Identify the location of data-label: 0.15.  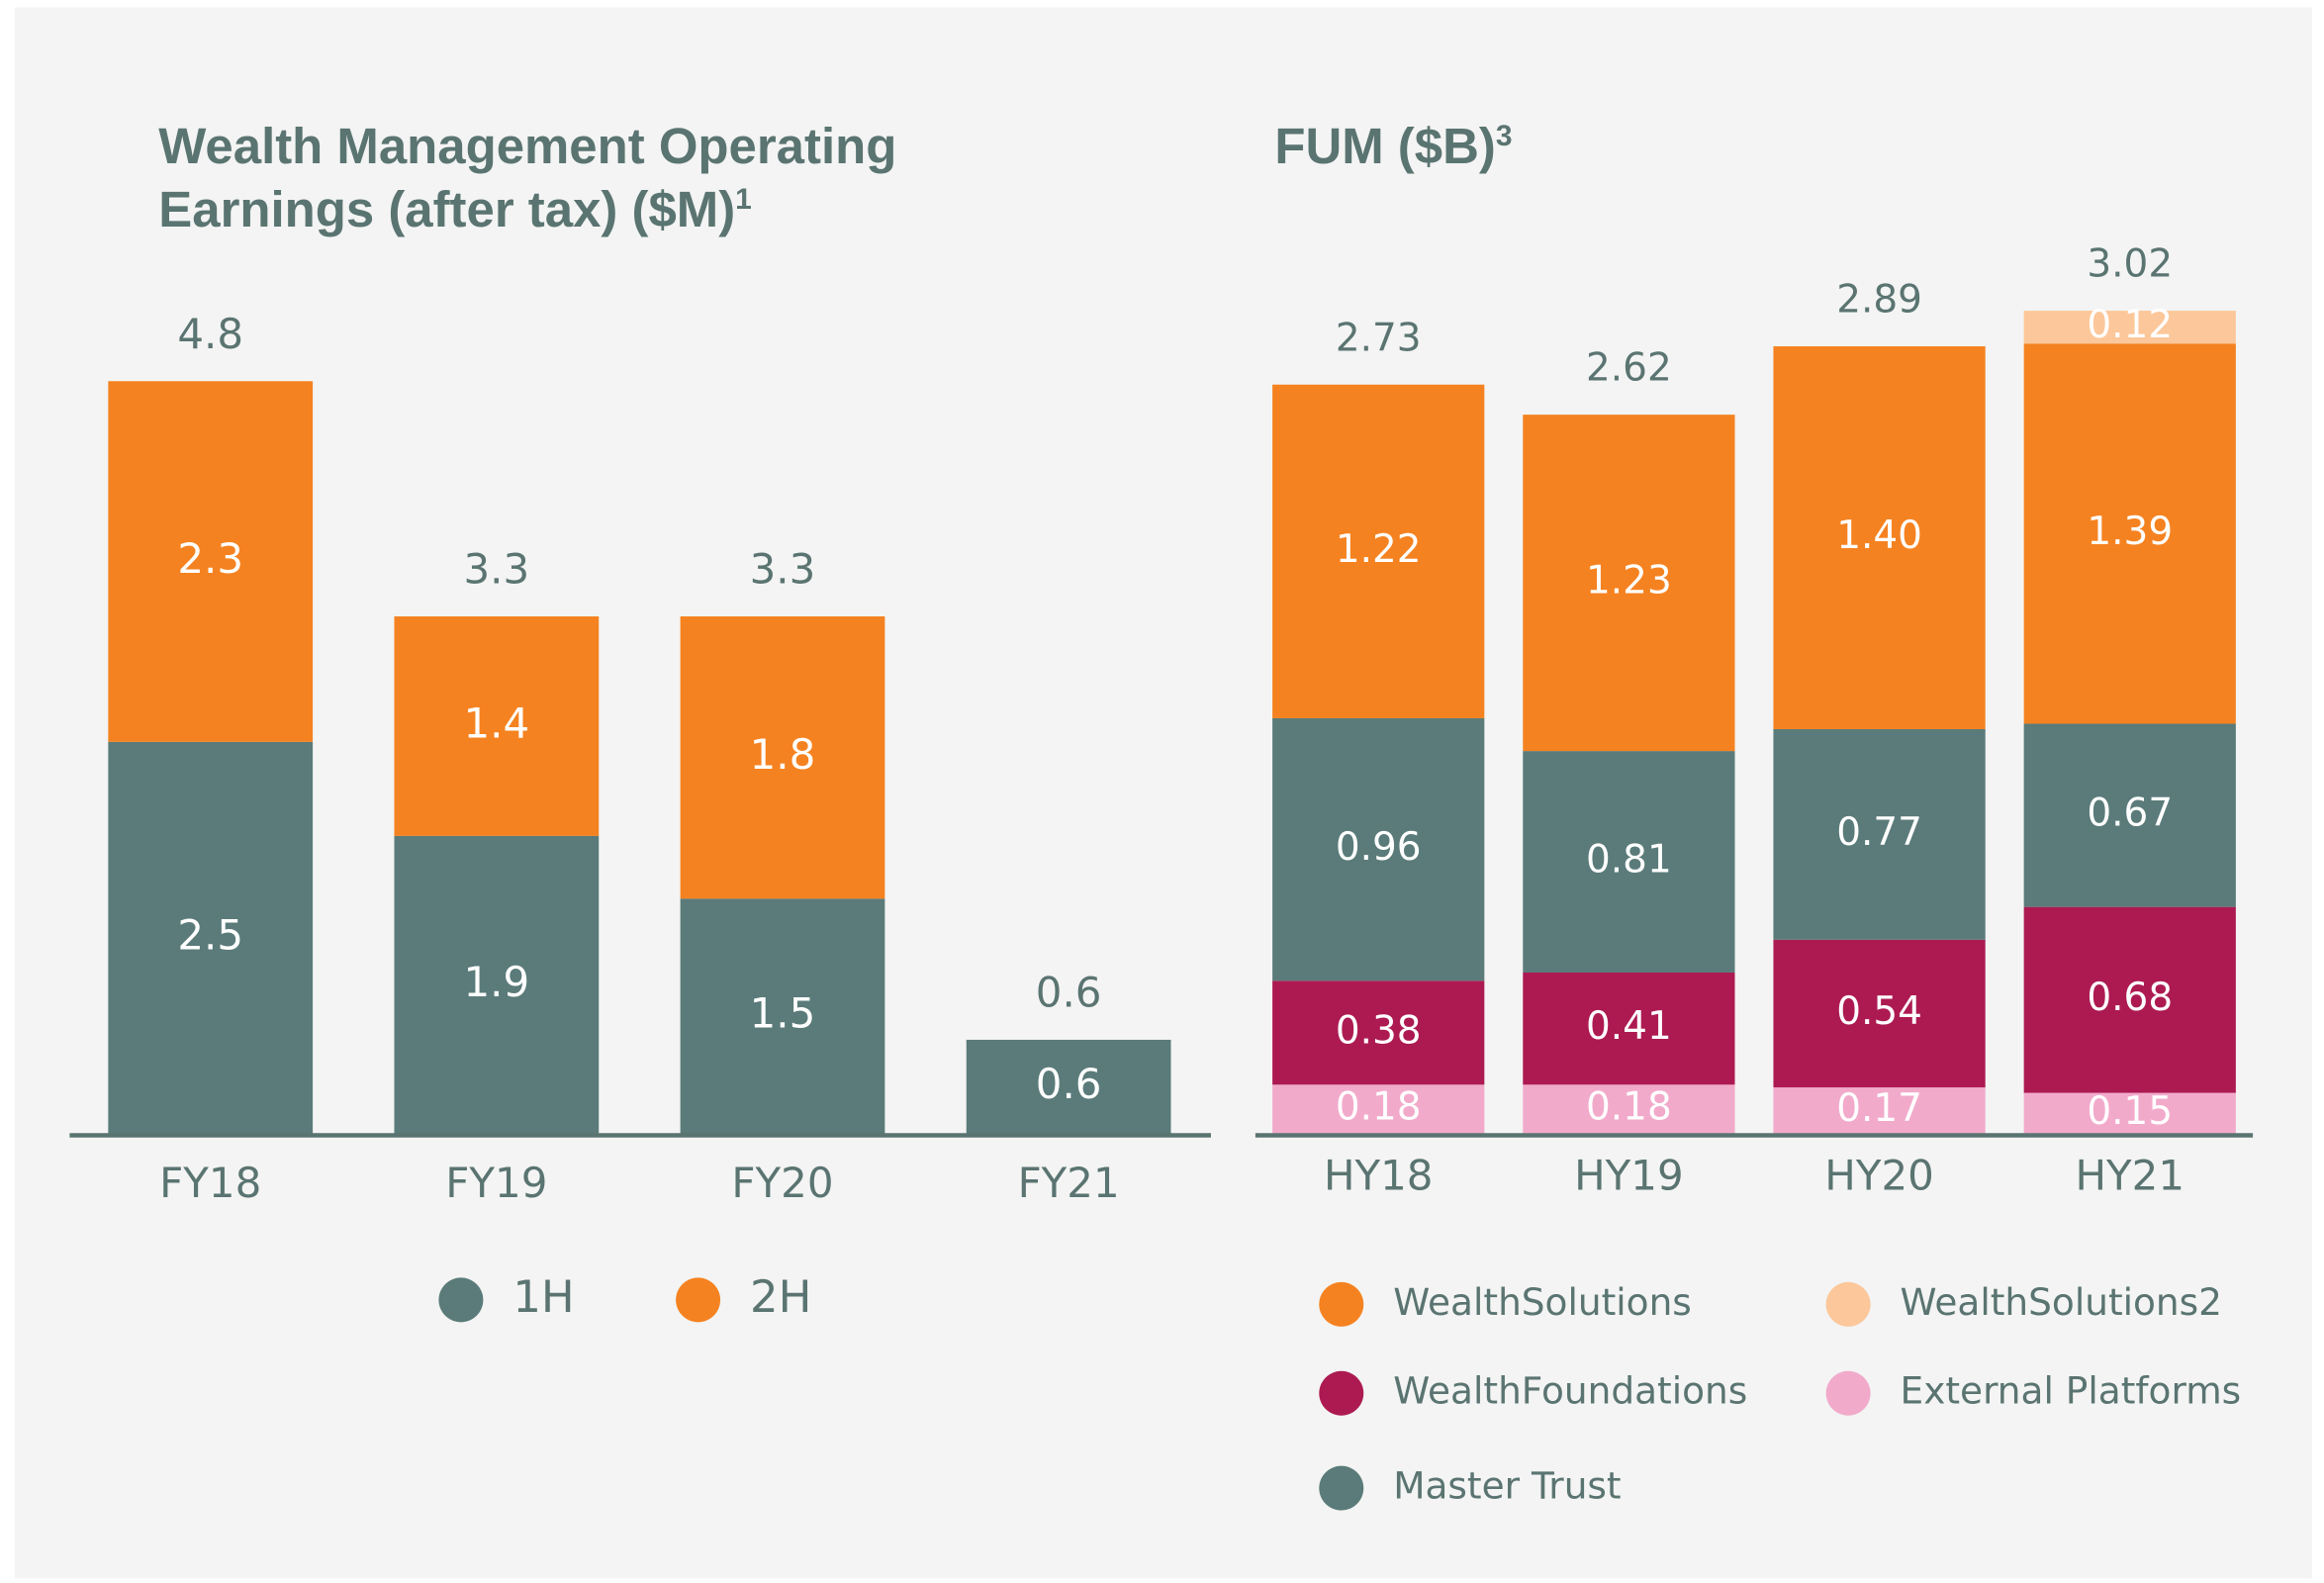
(2130, 1111).